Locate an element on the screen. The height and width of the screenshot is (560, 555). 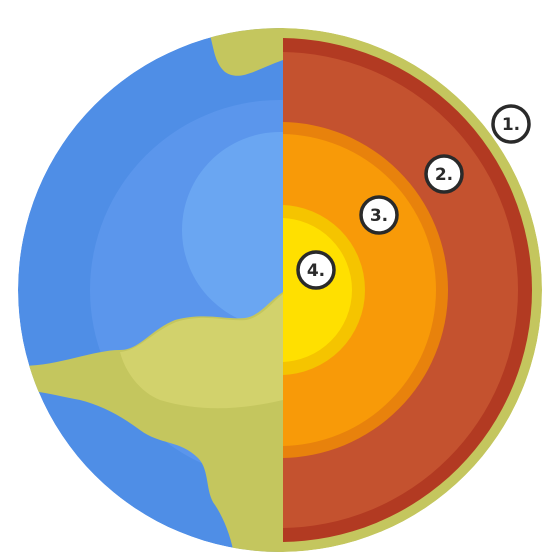
label-1: 1. is located at coordinates (511, 124).